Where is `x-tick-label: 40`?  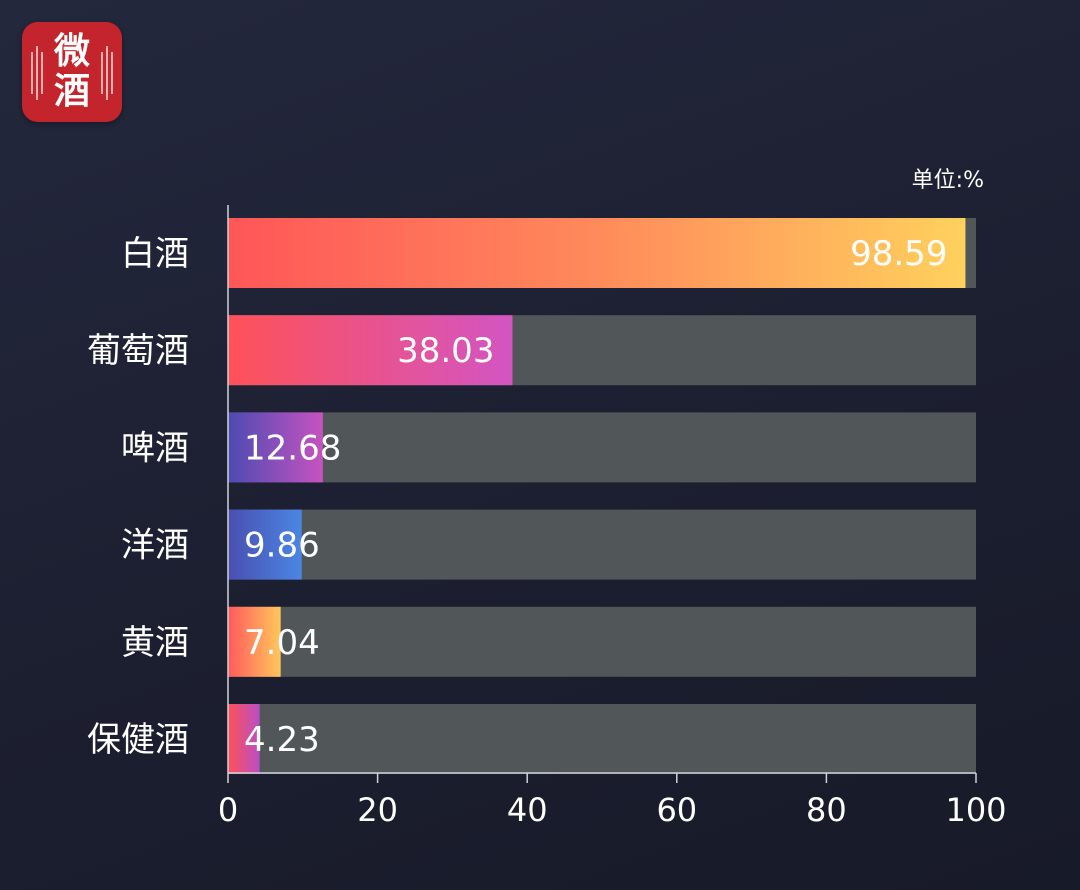 x-tick-label: 40 is located at coordinates (527, 810).